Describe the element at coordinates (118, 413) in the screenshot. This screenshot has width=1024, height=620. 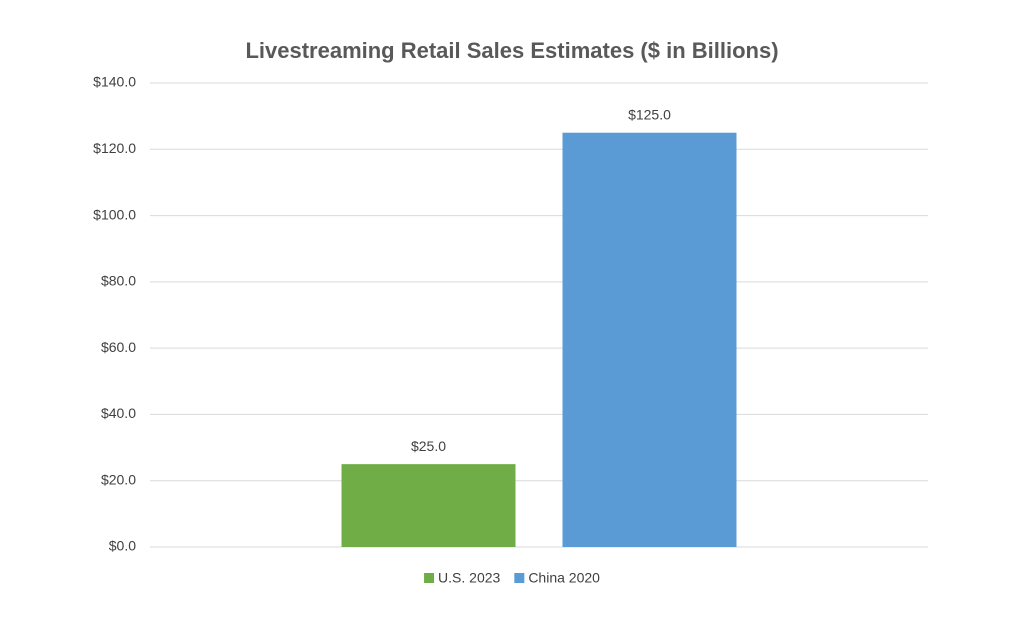
I see `y-tick-label: $40.0` at that location.